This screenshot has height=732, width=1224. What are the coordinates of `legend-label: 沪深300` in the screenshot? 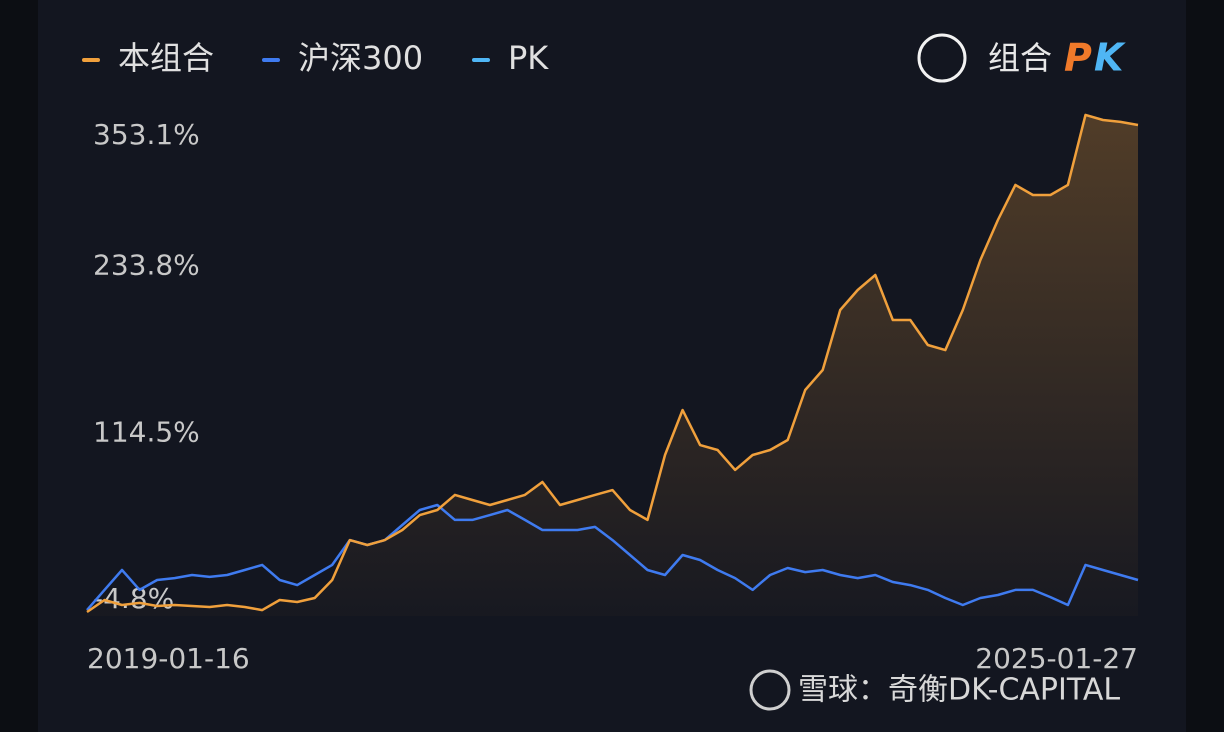 It's located at (360, 58).